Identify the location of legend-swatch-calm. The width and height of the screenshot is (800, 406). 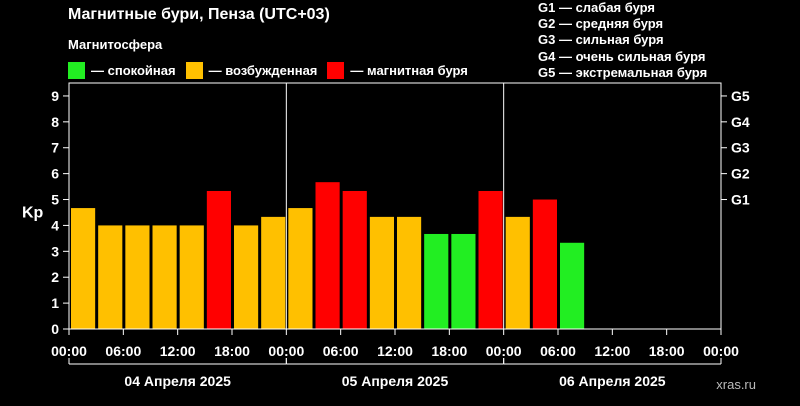
(76, 70).